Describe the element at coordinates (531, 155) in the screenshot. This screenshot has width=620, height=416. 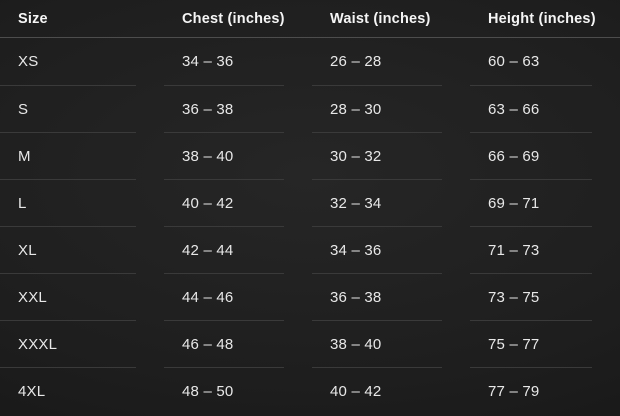
I see `height-cell: 66 – 69` at that location.